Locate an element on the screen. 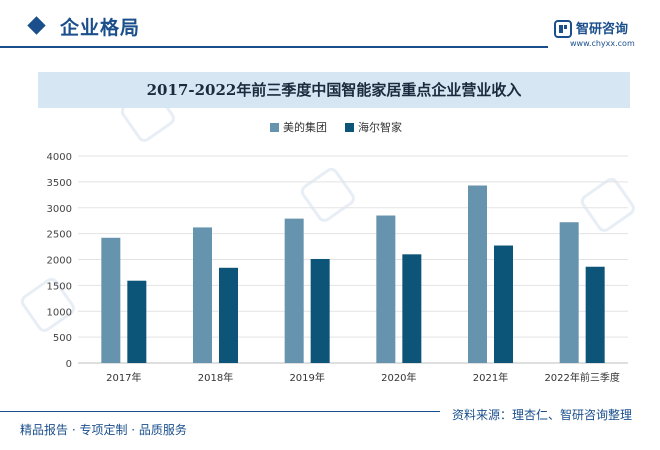  chart-title: 2017-2022年前三季度中国智能家居重点企业营业收入 is located at coordinates (334, 90).